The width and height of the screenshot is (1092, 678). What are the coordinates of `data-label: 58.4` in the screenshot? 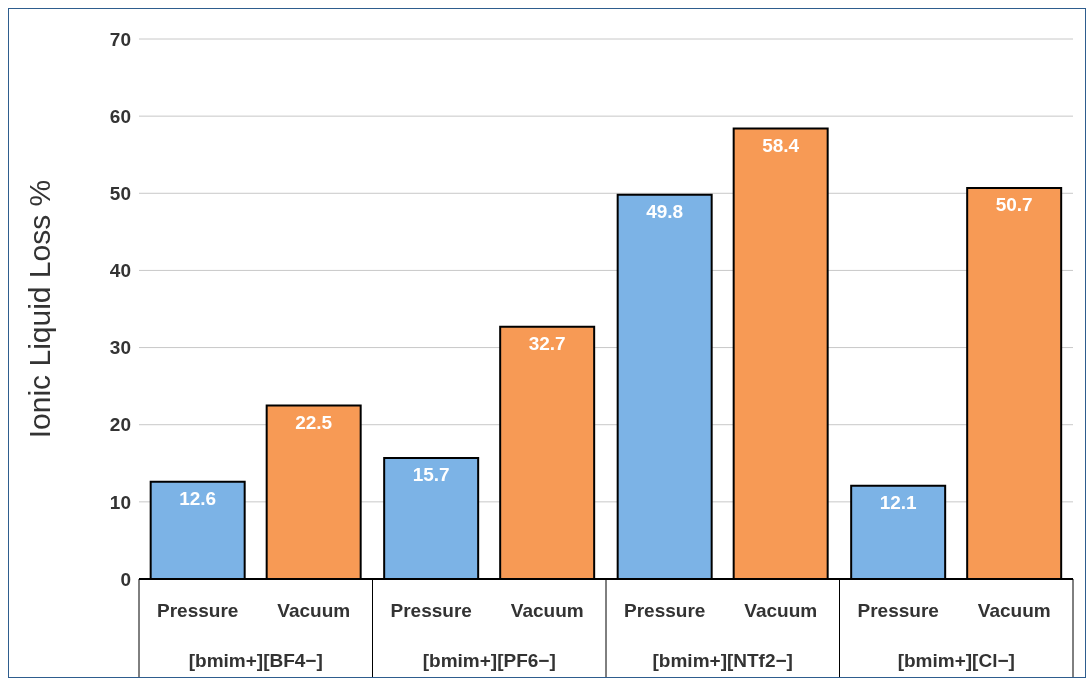 It's located at (781, 145).